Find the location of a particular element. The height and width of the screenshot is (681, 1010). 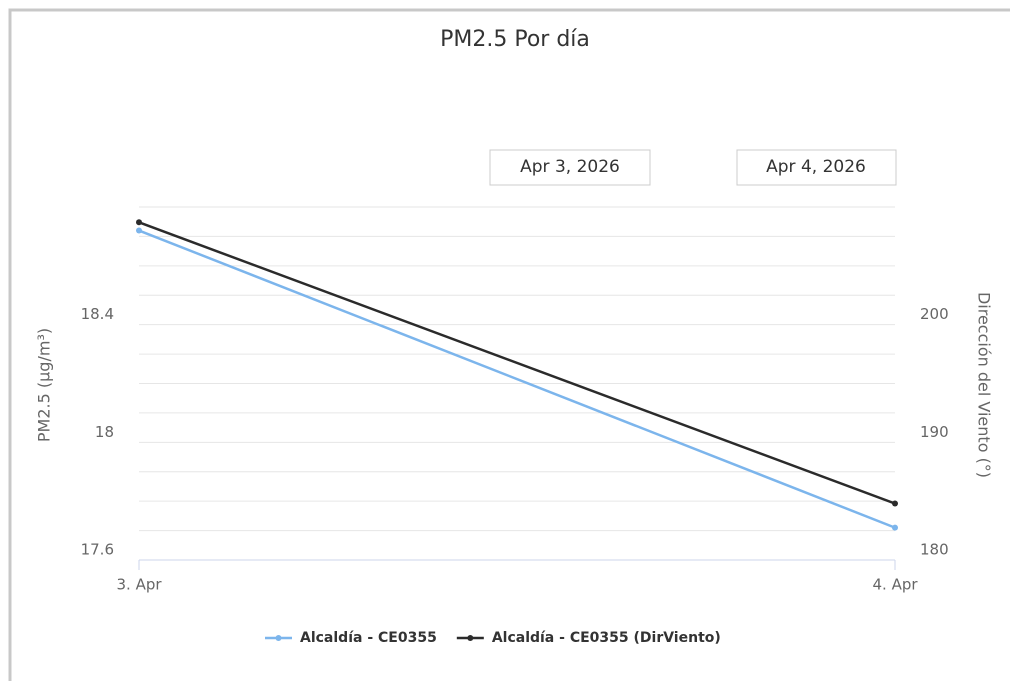

x-tick-label: 3. Apr is located at coordinates (139, 585).